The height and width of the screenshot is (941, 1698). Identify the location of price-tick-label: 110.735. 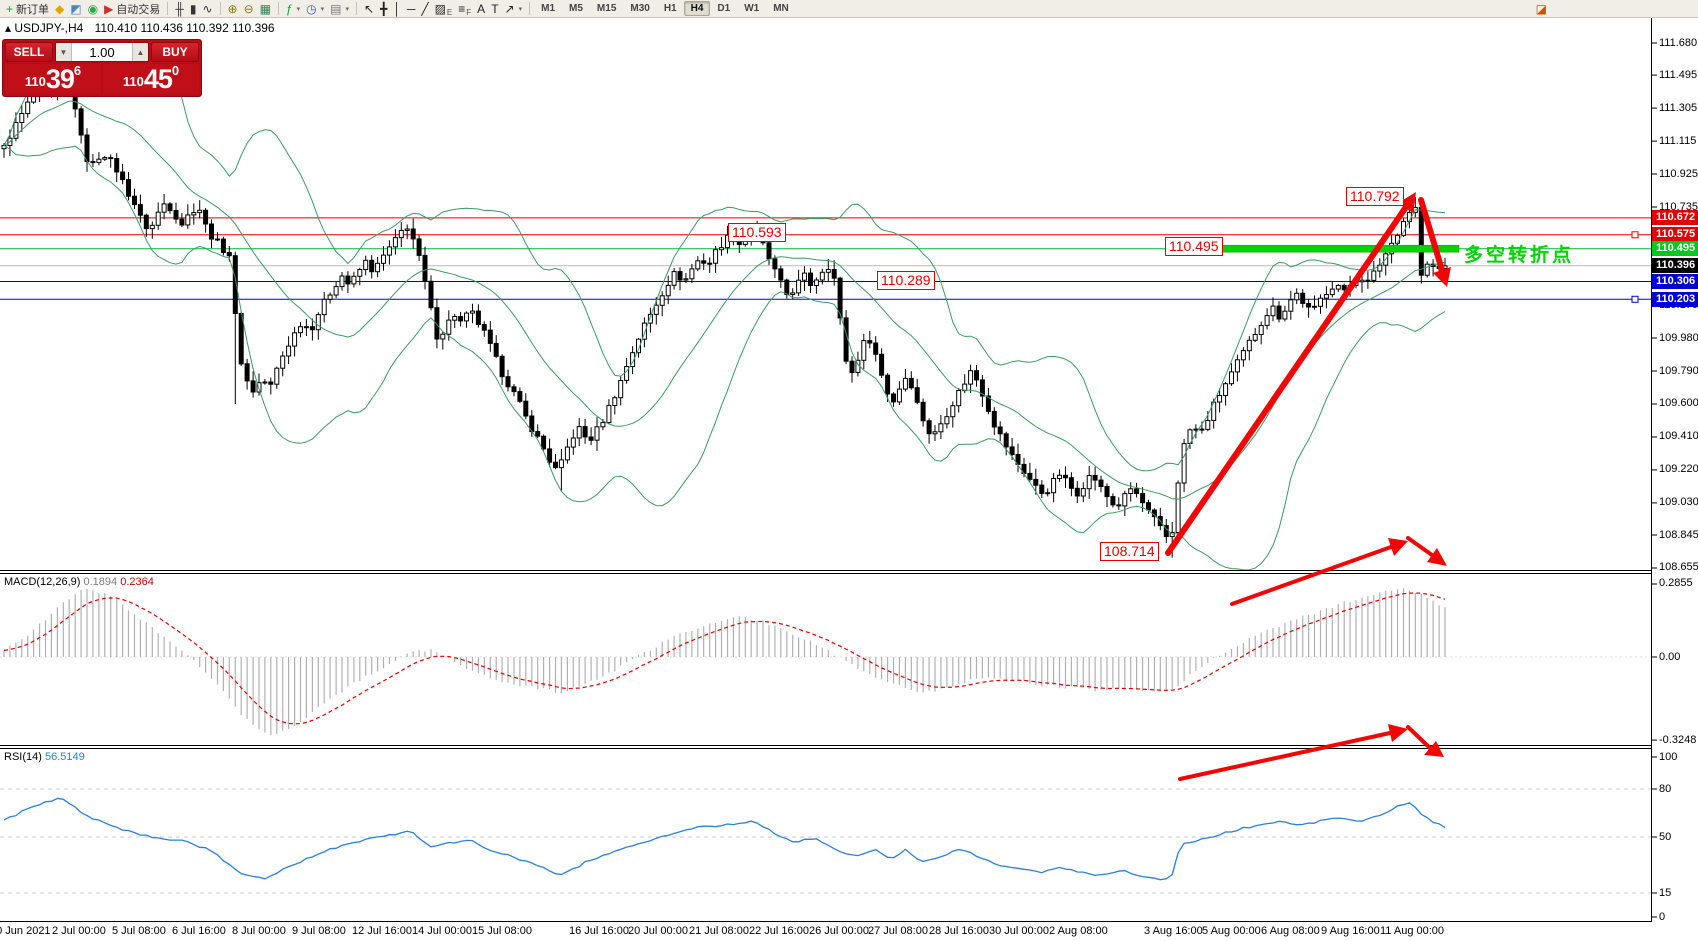
(1678, 206).